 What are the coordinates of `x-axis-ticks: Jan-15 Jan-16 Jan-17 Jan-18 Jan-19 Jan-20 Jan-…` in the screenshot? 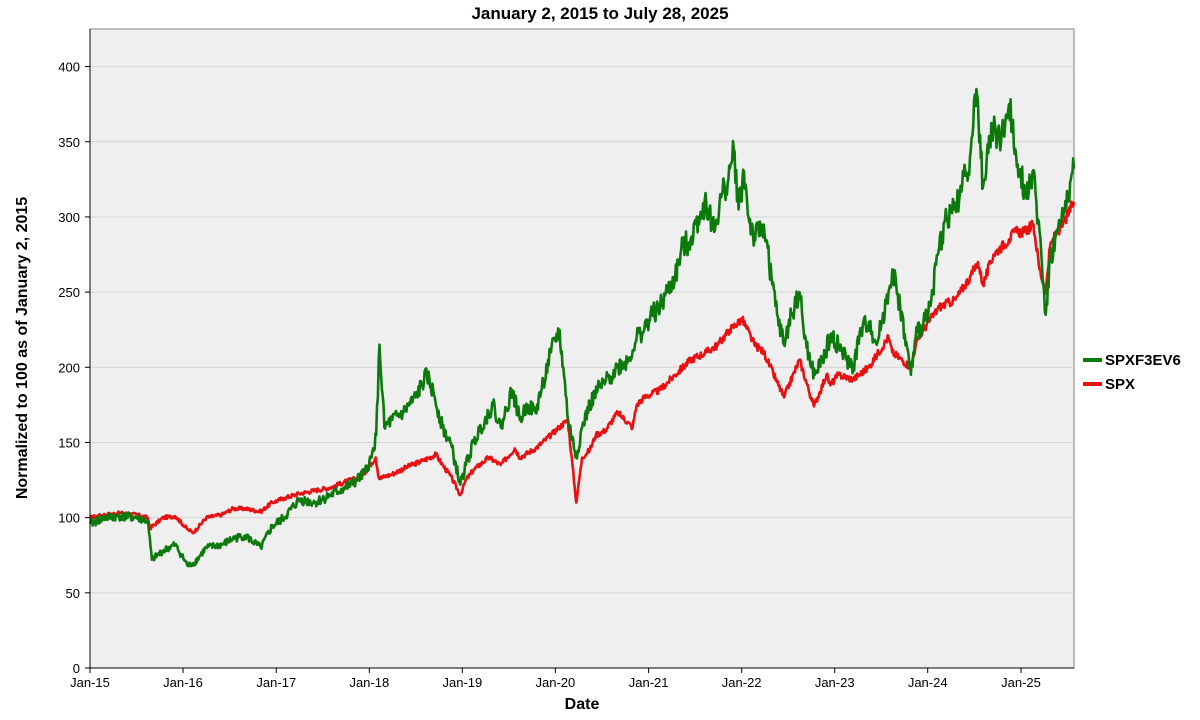 It's located at (555, 679).